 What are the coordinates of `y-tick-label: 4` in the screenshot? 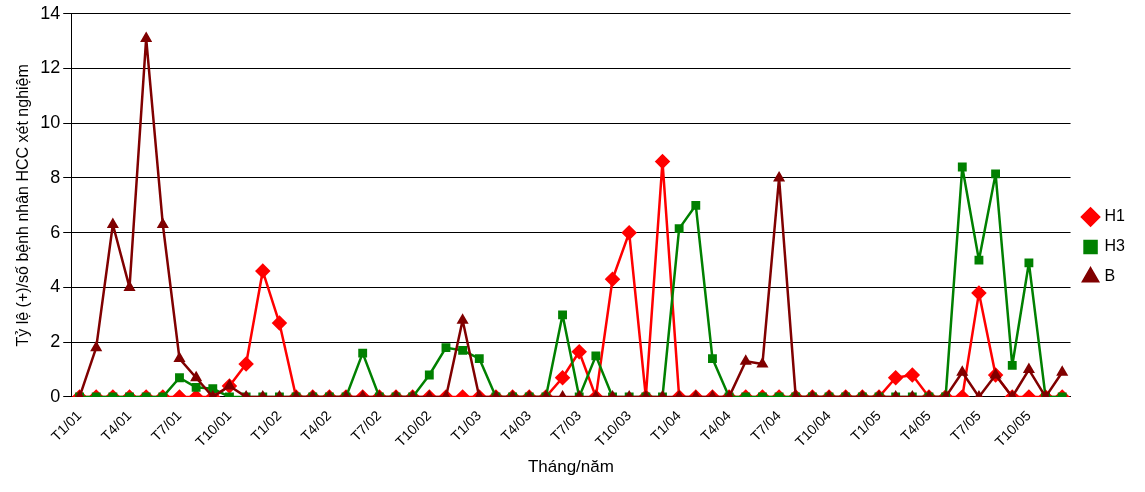 It's located at (55, 286).